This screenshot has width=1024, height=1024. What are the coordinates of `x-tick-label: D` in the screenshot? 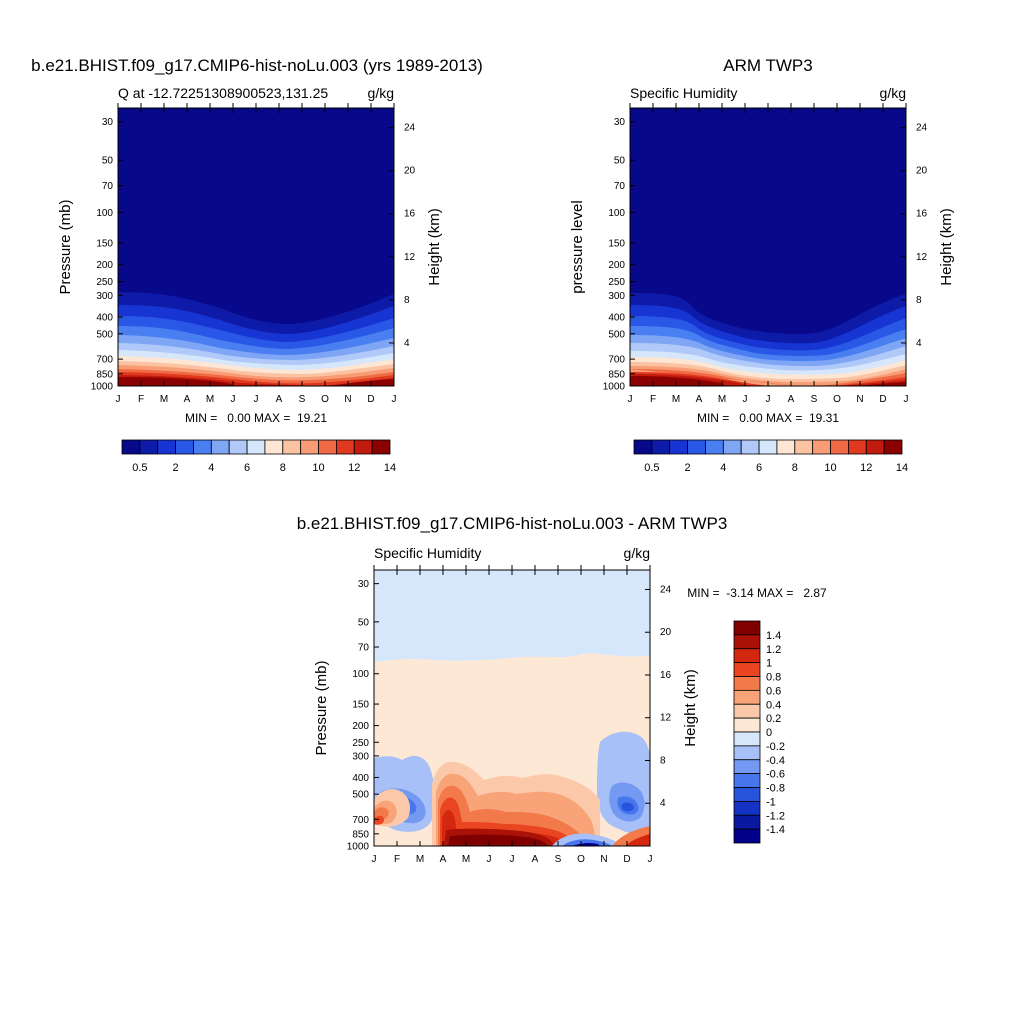 It's located at (882, 399).